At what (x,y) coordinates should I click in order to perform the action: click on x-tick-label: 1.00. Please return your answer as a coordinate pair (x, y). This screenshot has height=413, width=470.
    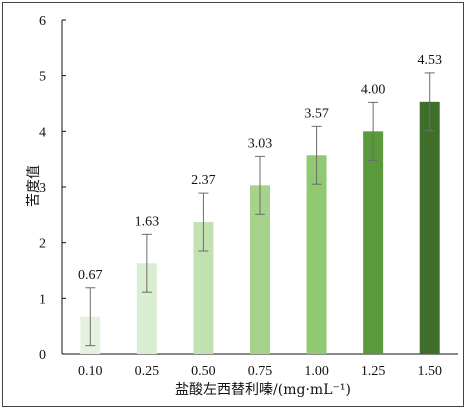
    Looking at the image, I should click on (316, 371).